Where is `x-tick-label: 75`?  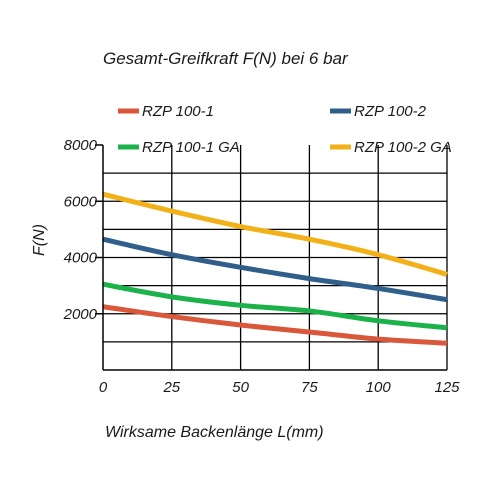
x-tick-label: 75 is located at coordinates (309, 387).